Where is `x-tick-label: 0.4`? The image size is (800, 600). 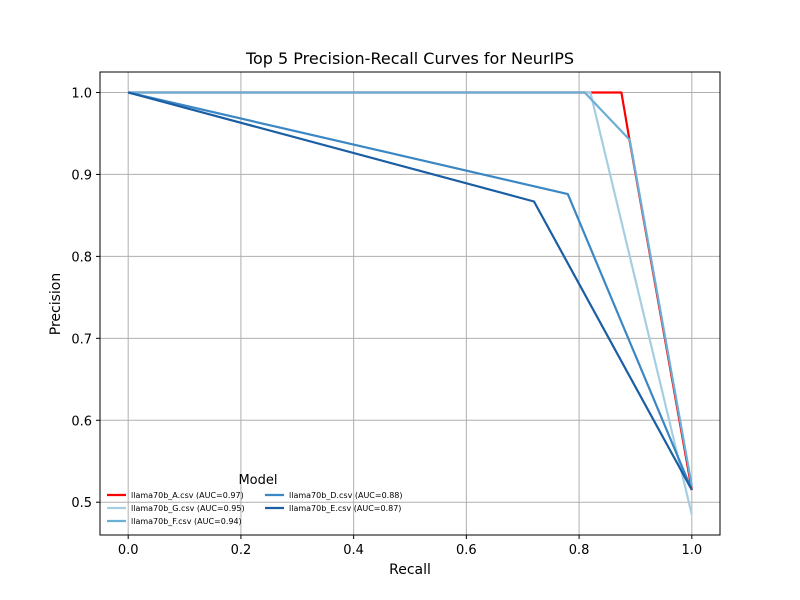
x-tick-label: 0.4 is located at coordinates (353, 550).